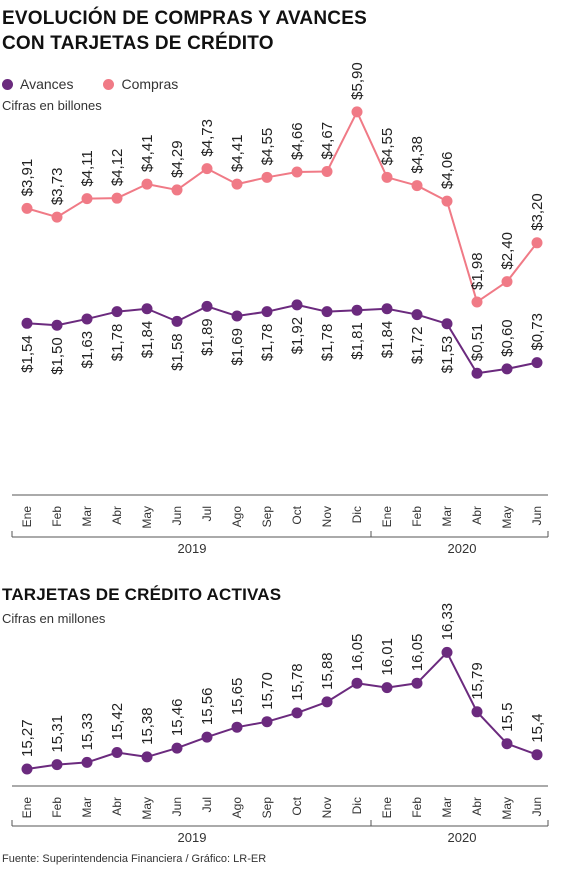 The width and height of the screenshot is (565, 871). Describe the element at coordinates (27, 354) in the screenshot. I see `avances-data-label: $1,54` at that location.